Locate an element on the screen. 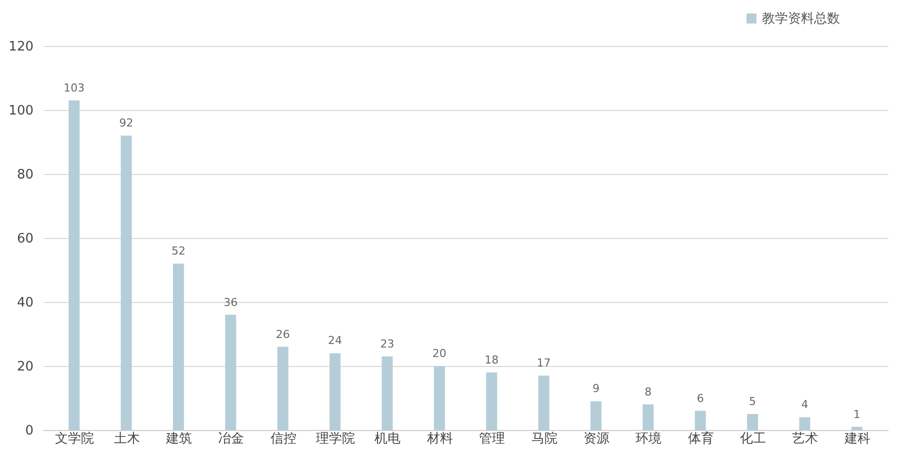 Image resolution: width=902 pixels, height=453 pixels. data-label: 20 is located at coordinates (439, 353).